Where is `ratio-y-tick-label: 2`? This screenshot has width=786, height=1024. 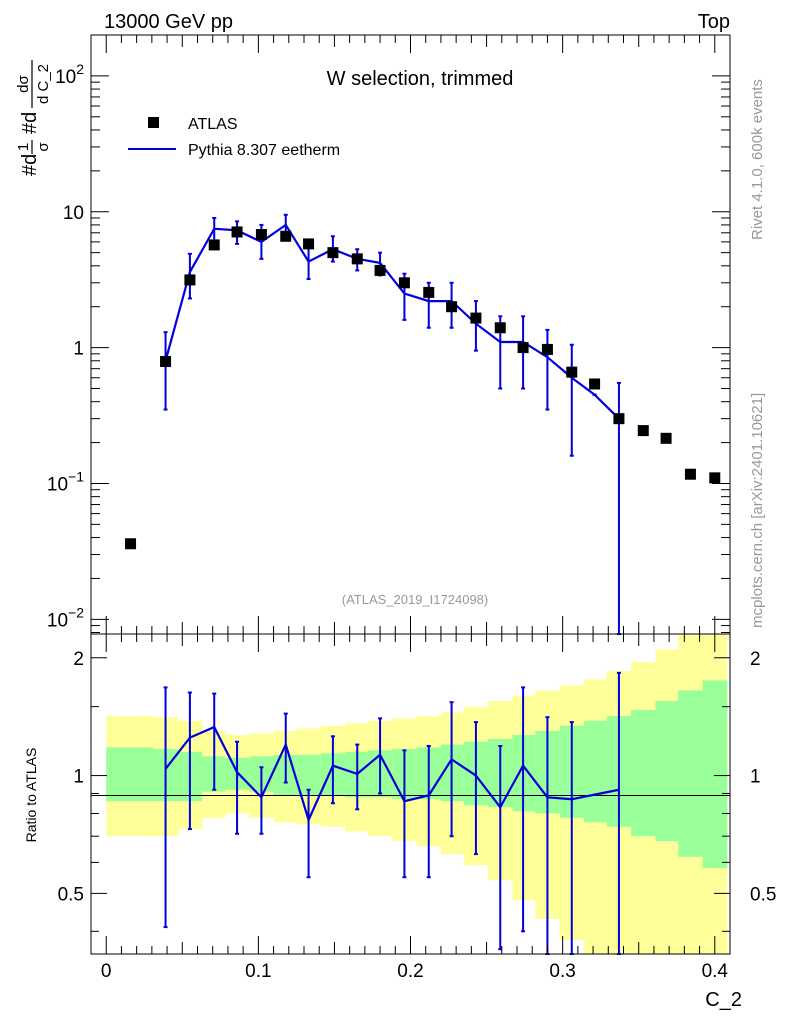
ratio-y-tick-label: 2 is located at coordinates (78, 659).